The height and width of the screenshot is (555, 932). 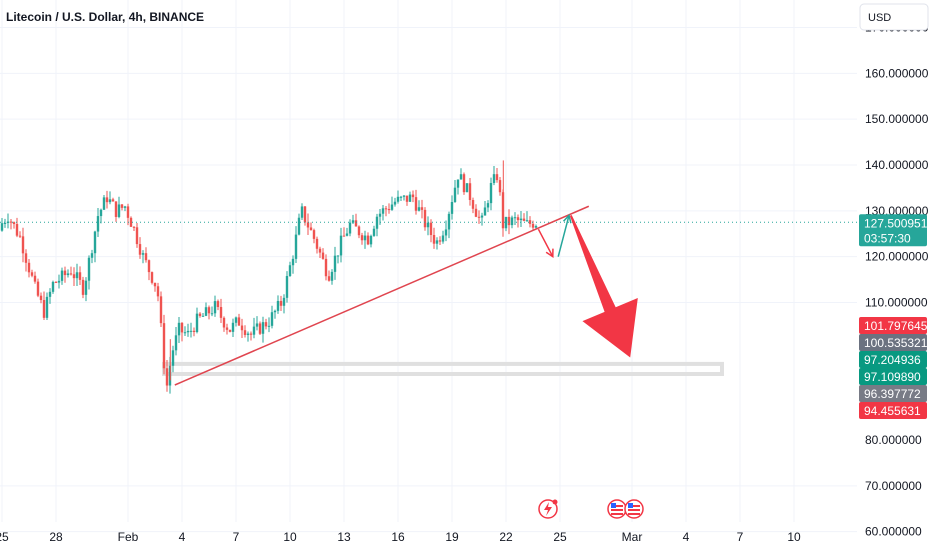 I want to click on x-tick-label: 25, so click(x=4, y=537).